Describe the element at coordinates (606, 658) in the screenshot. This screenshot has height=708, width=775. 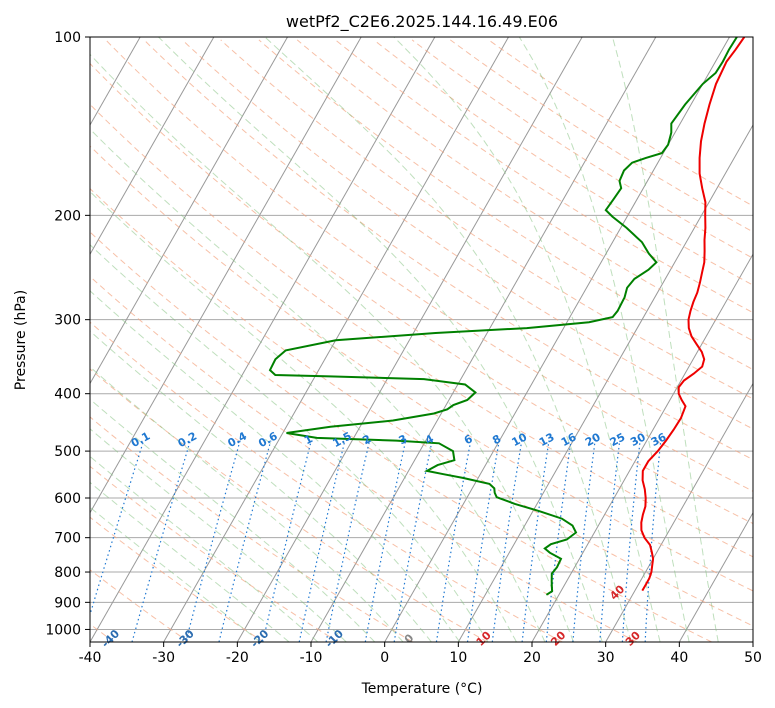
I see `x-tick-label: 30` at that location.